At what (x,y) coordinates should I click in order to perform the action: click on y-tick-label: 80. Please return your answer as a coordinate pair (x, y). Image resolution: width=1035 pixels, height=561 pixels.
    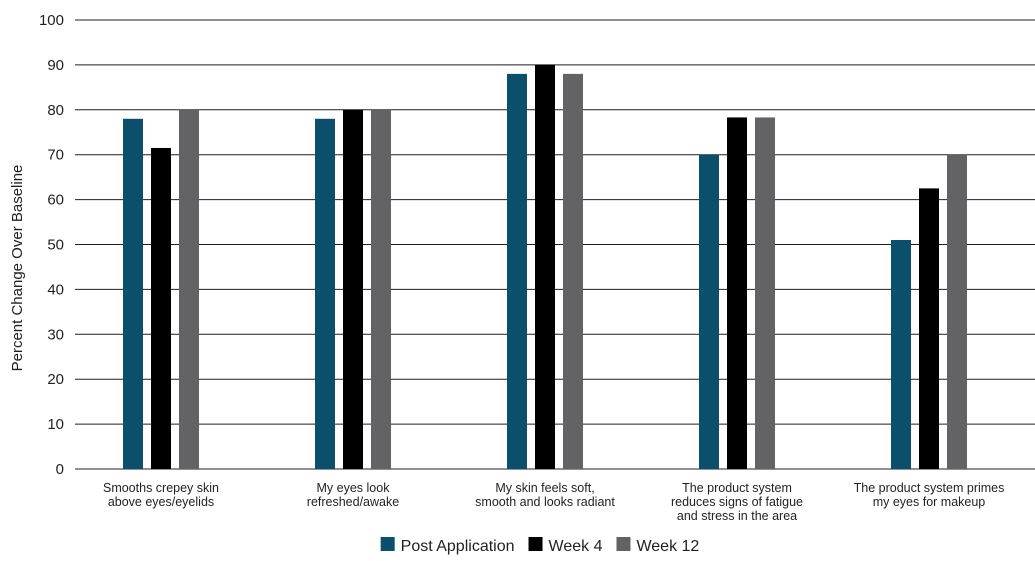
    Looking at the image, I should click on (55, 110).